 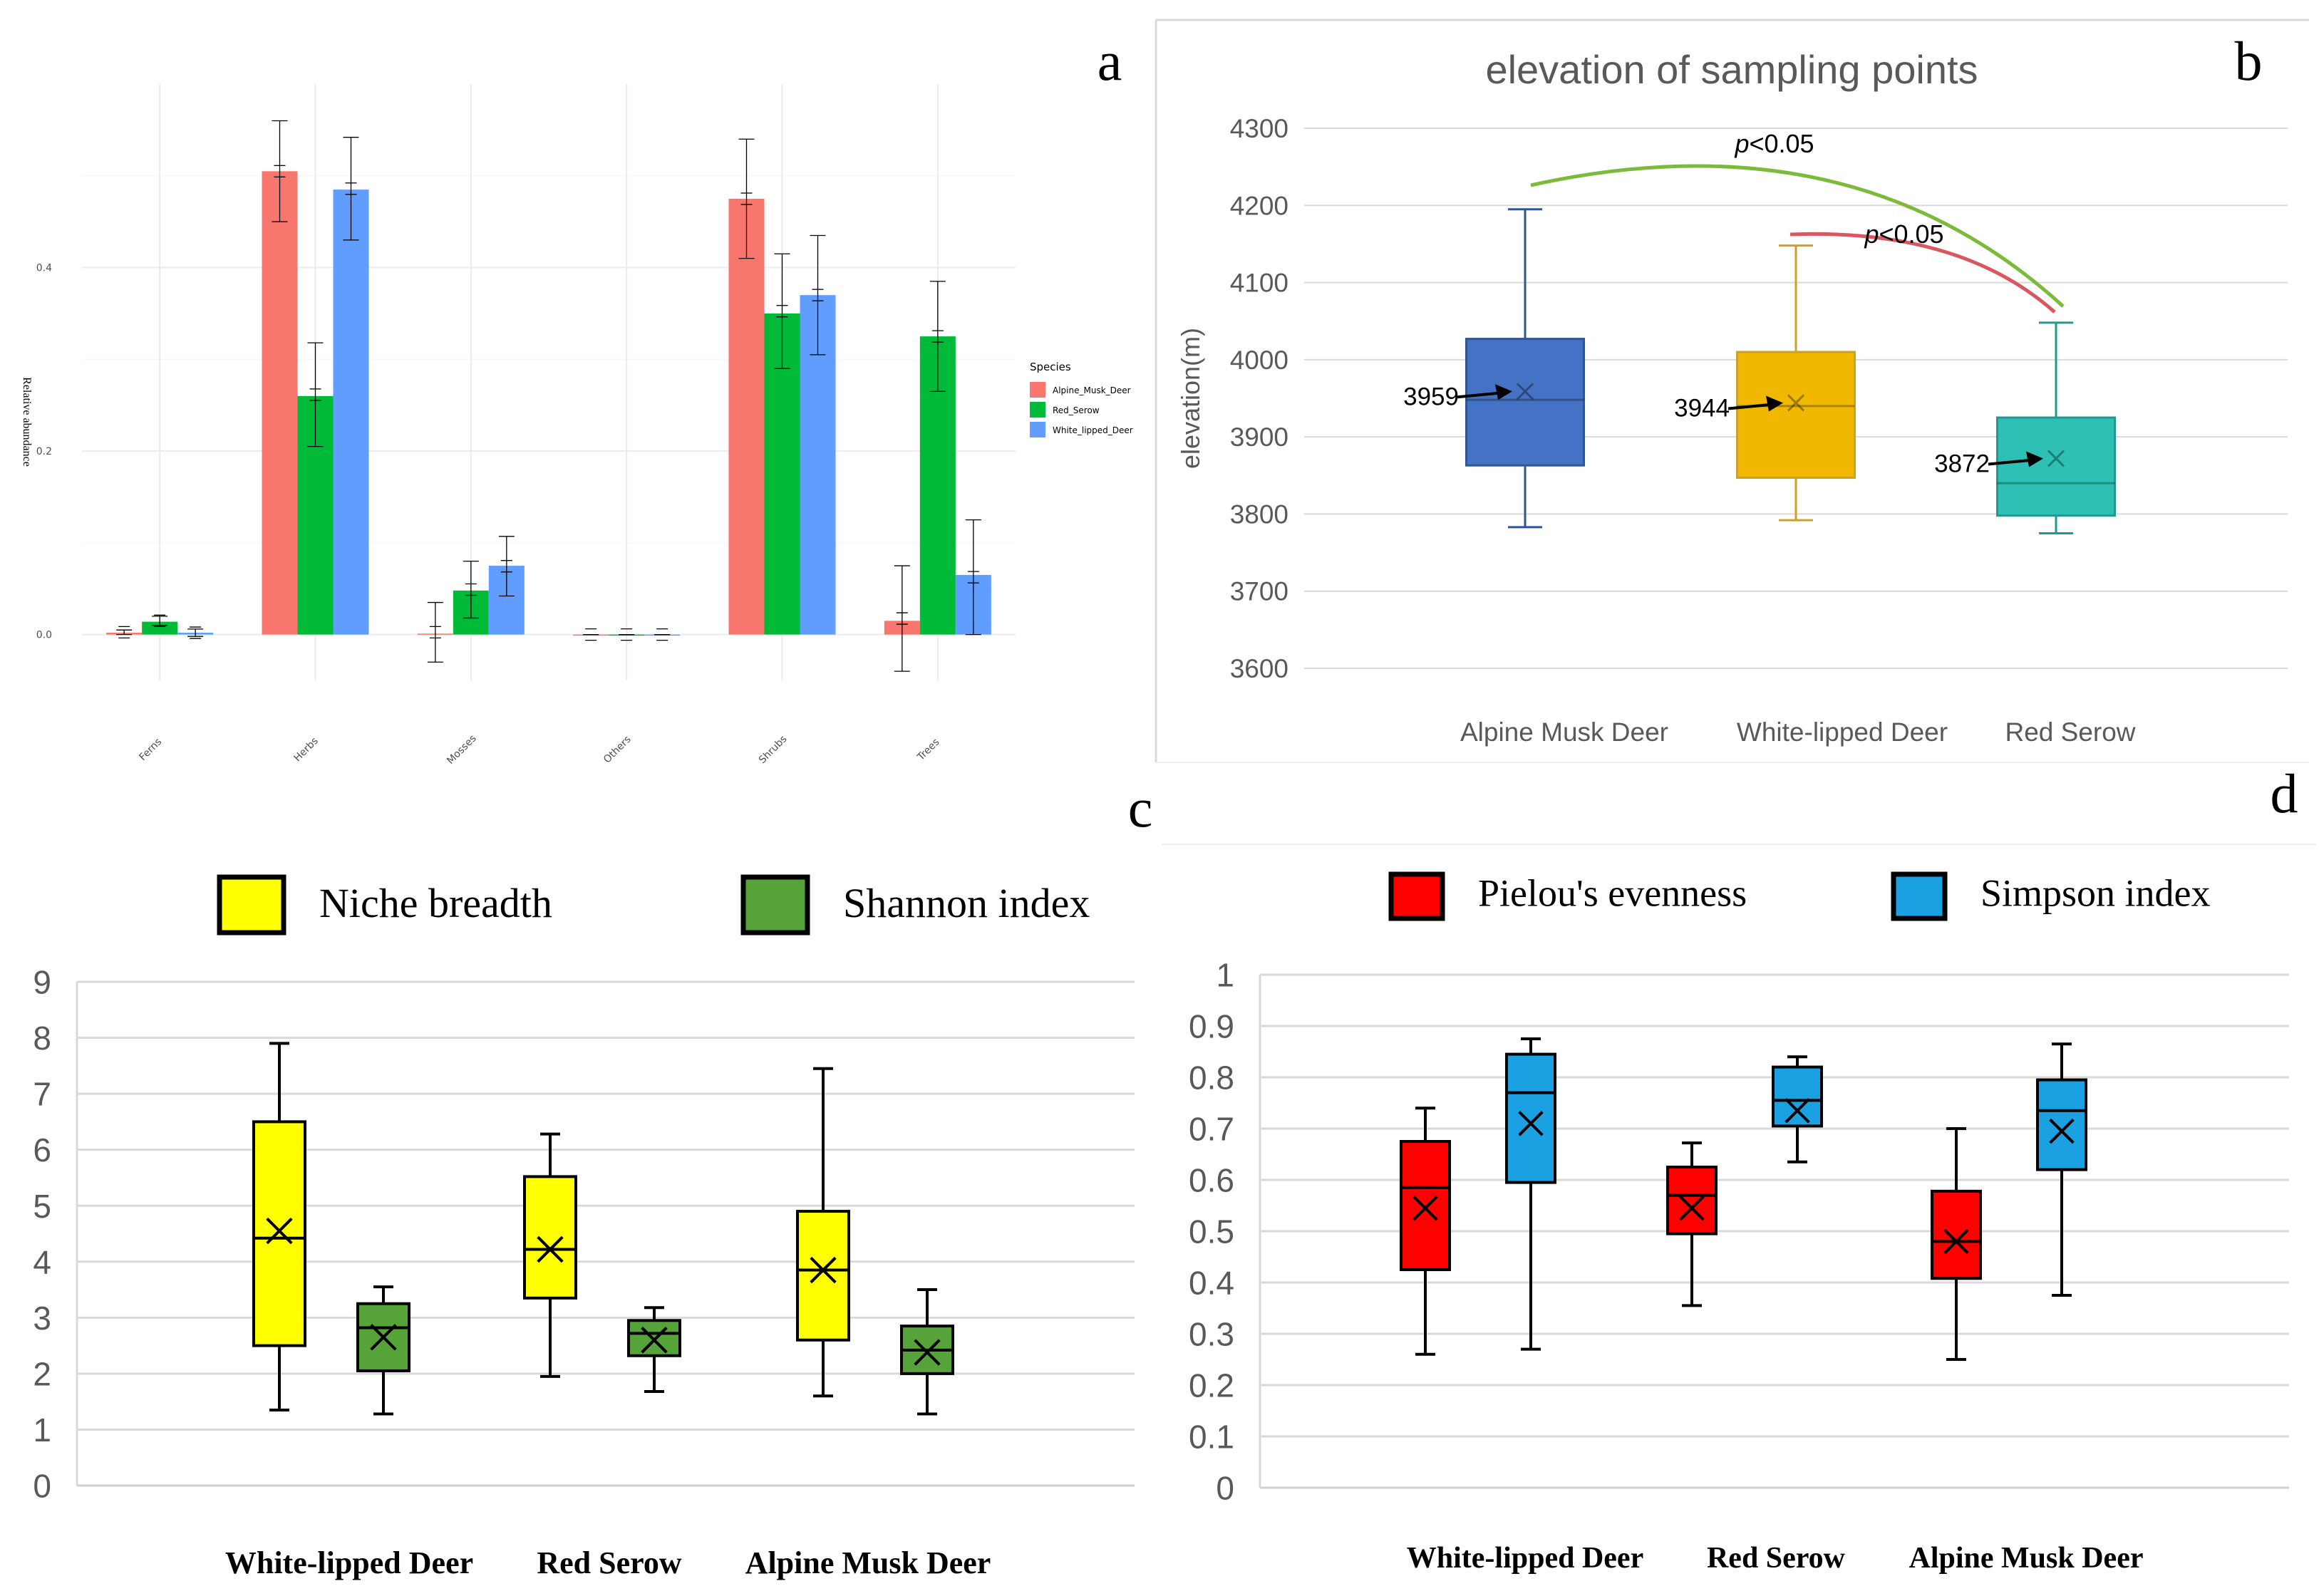 What do you see at coordinates (42, 1430) in the screenshot?
I see `panel-c-ytick-label: 1` at bounding box center [42, 1430].